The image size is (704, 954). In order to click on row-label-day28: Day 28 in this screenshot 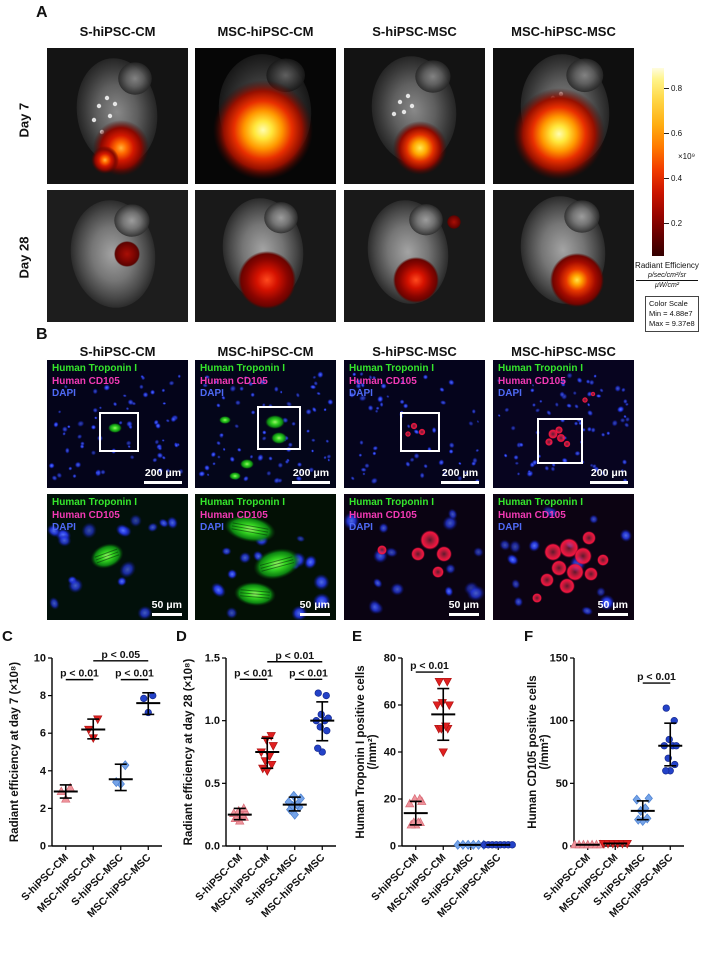, I will do `click(24, 257)`.